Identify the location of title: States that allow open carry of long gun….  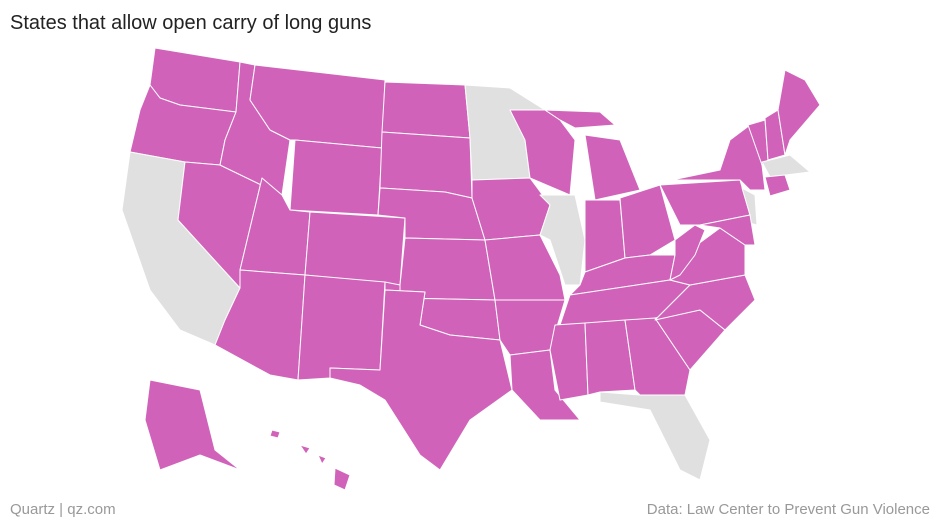
(191, 23).